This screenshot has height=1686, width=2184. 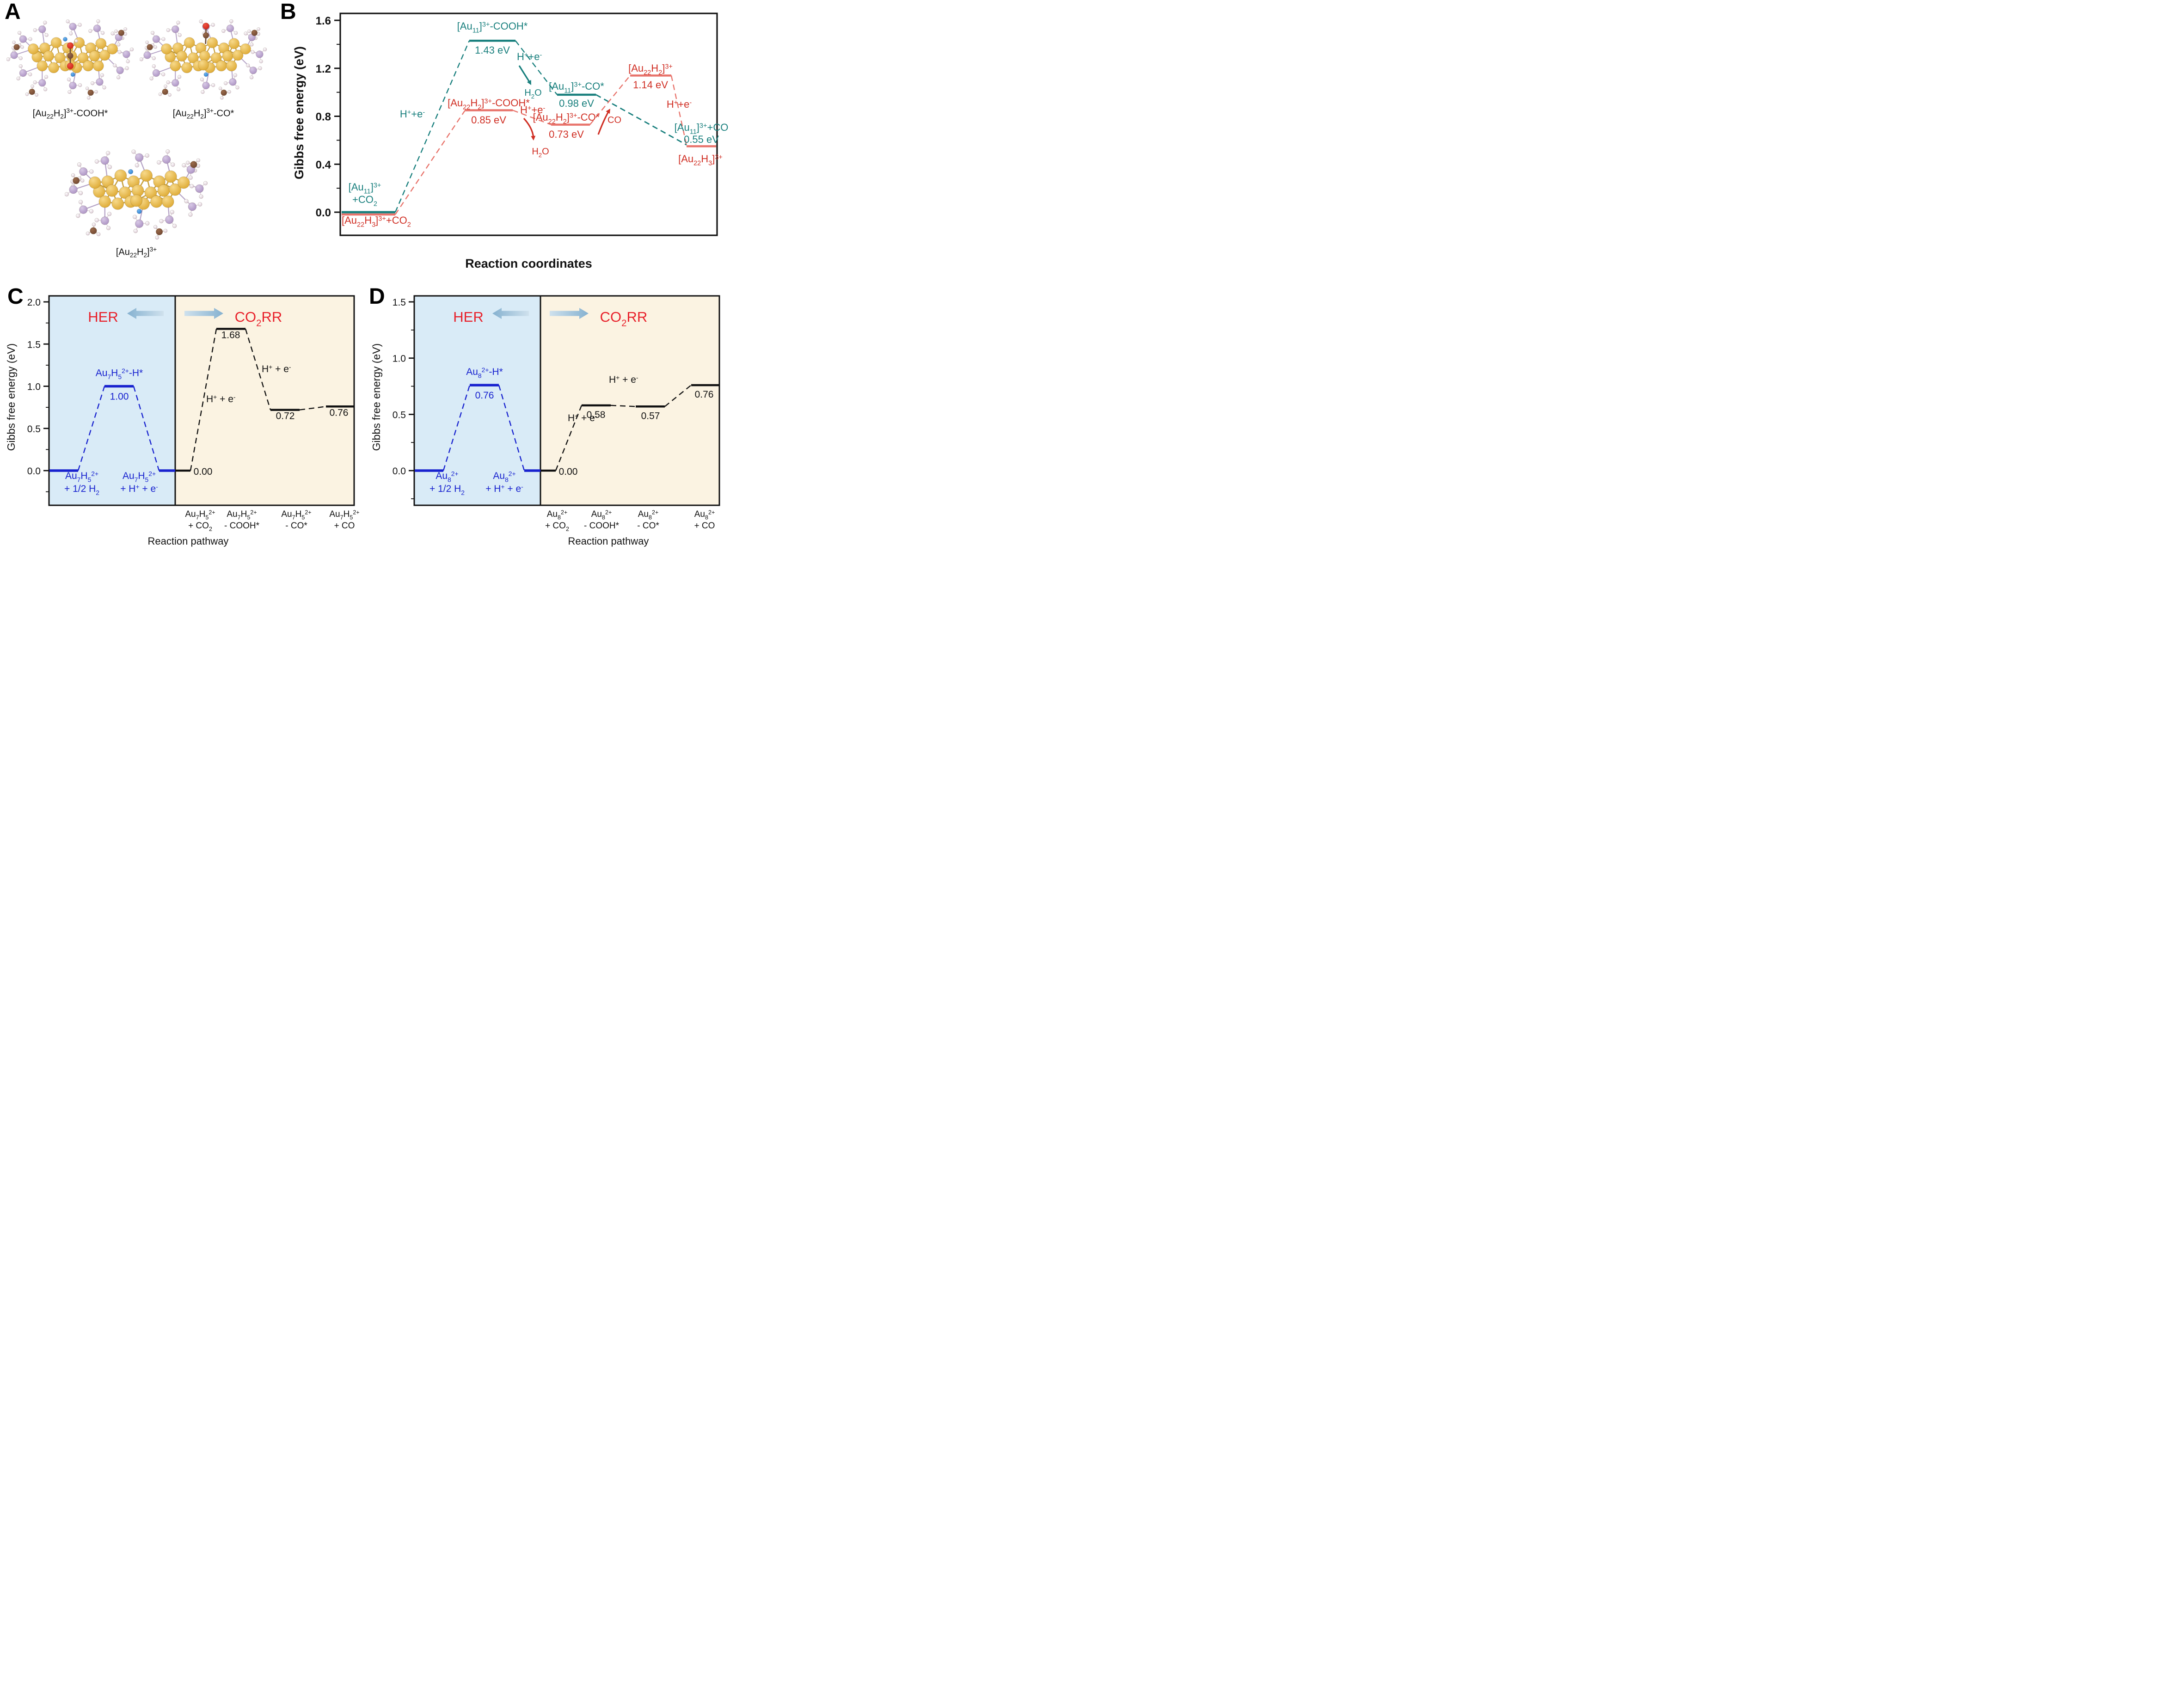 I want to click on energy-value: 1.14 eV, so click(x=650, y=85).